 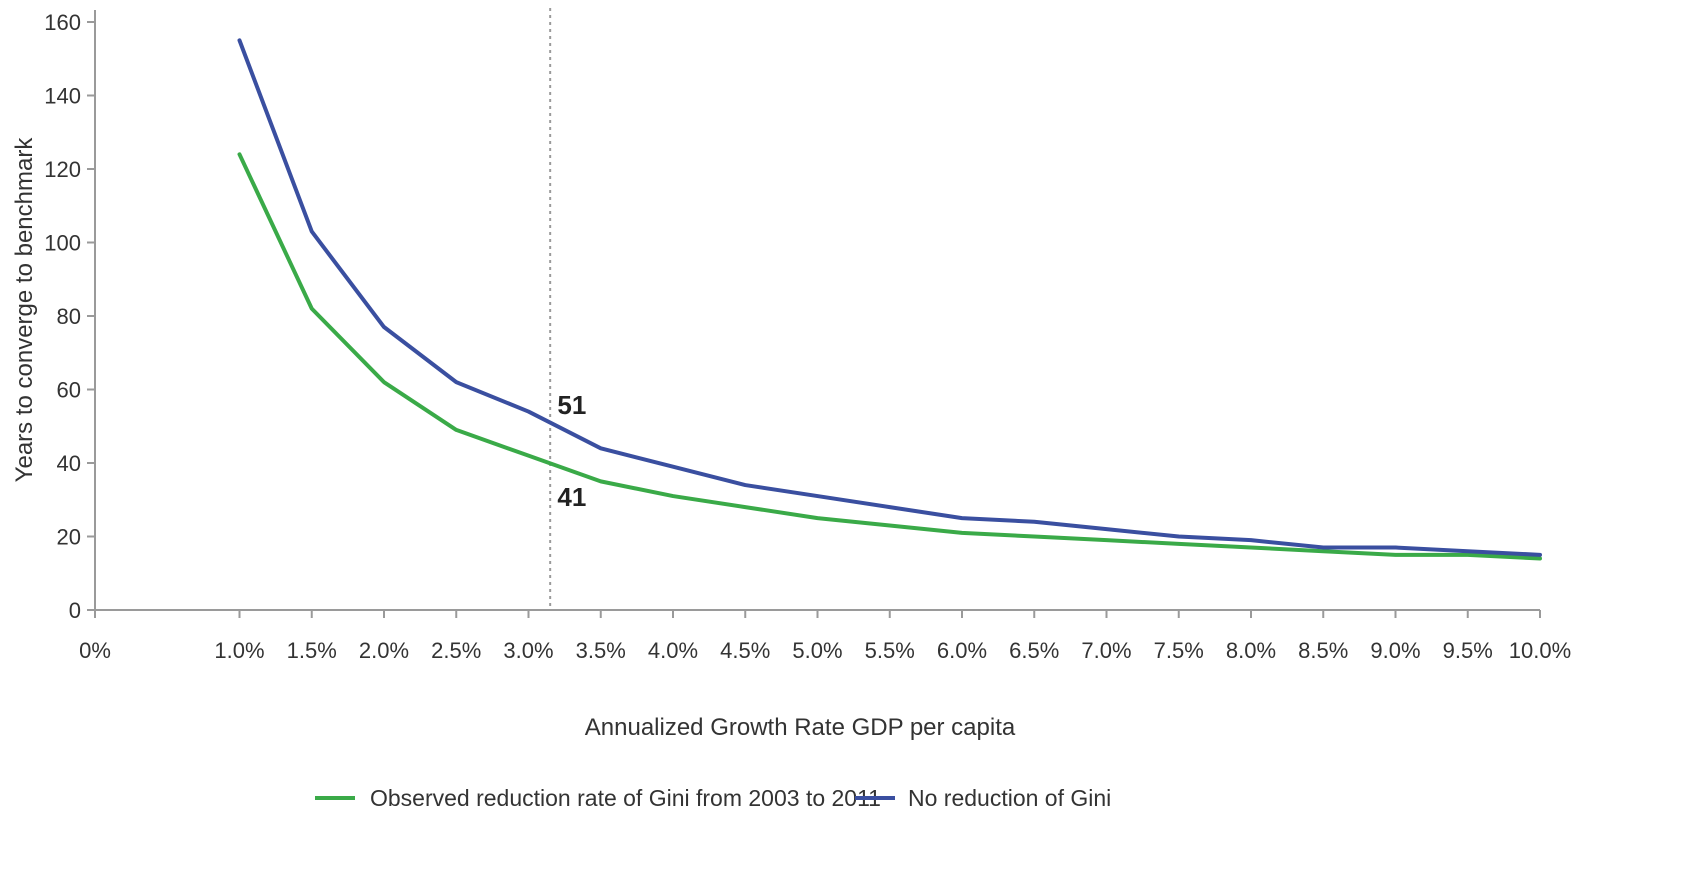 What do you see at coordinates (62, 243) in the screenshot?
I see `y-tick-label: 100` at bounding box center [62, 243].